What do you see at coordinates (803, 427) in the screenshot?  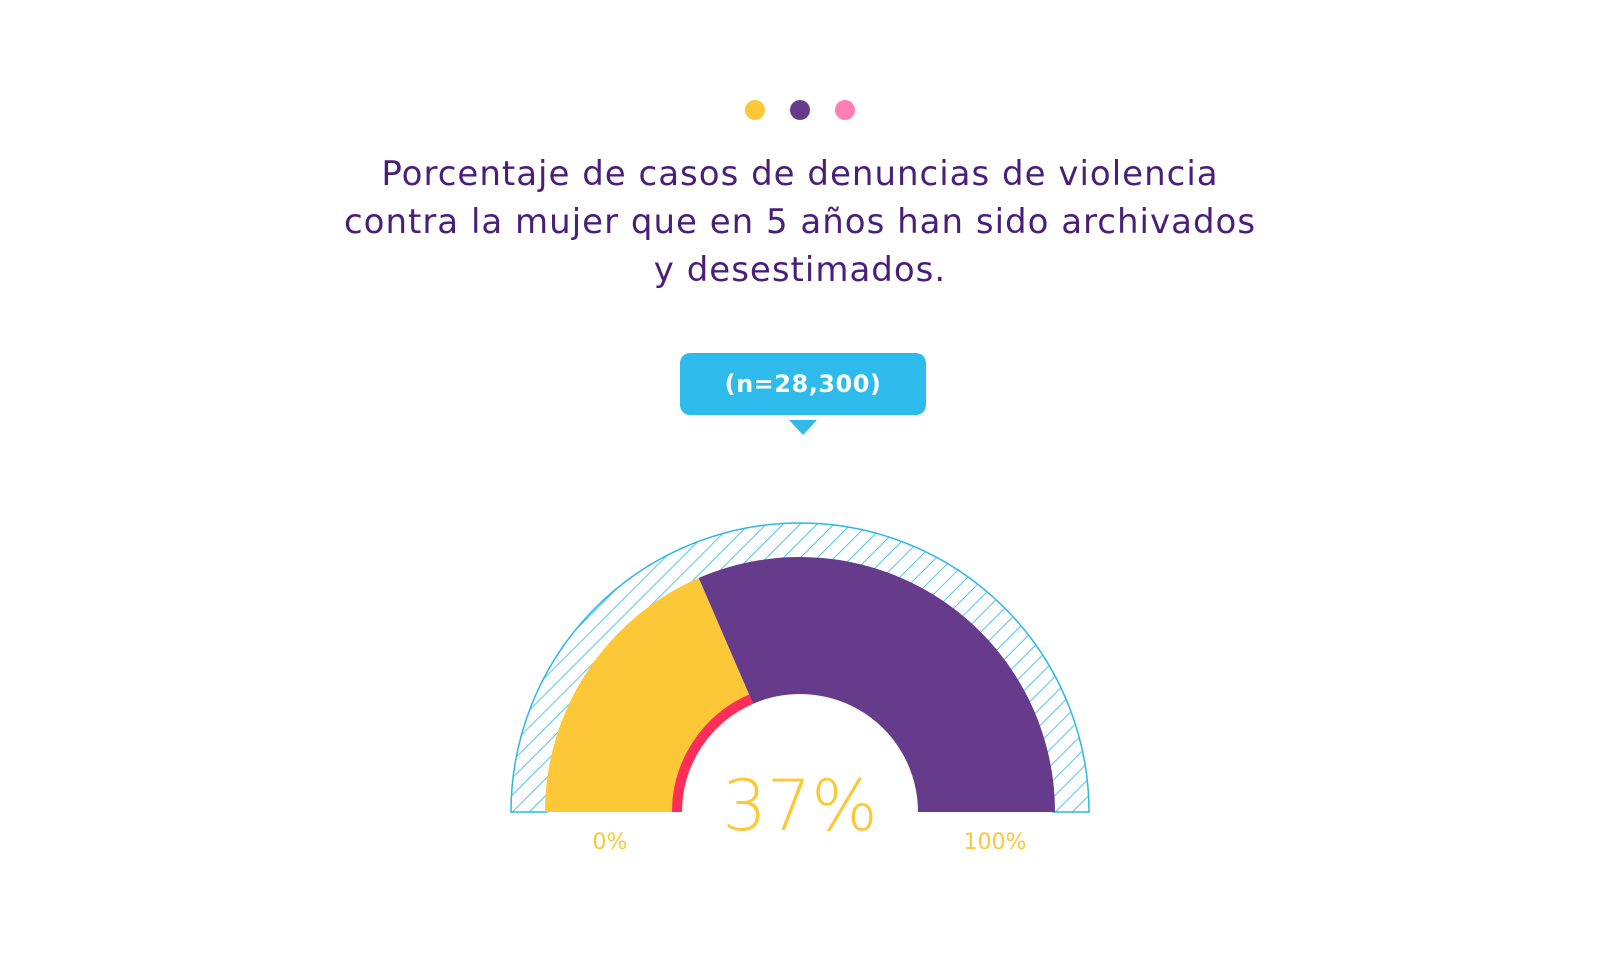 I see `callout-pointer-icon` at bounding box center [803, 427].